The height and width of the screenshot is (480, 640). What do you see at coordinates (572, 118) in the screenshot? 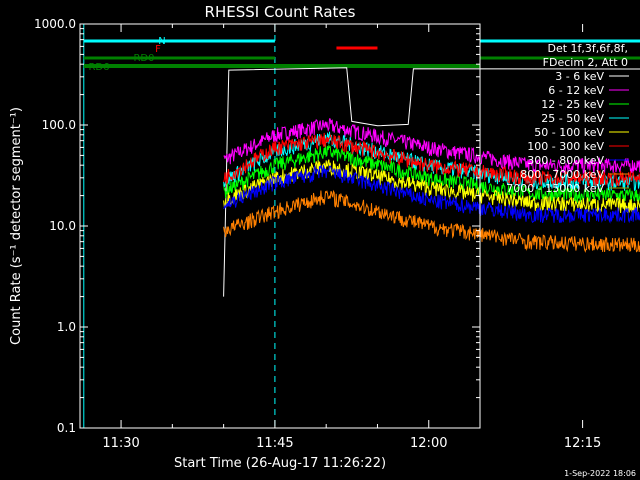
I see `legend-entry-label: 25 - 50 keV` at bounding box center [572, 118].